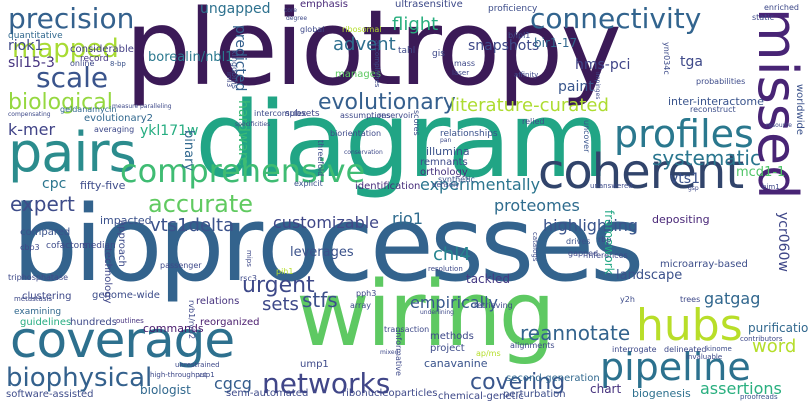  What do you see at coordinates (118, 64) in the screenshot?
I see `word-alignments: 8-bp` at bounding box center [118, 64].